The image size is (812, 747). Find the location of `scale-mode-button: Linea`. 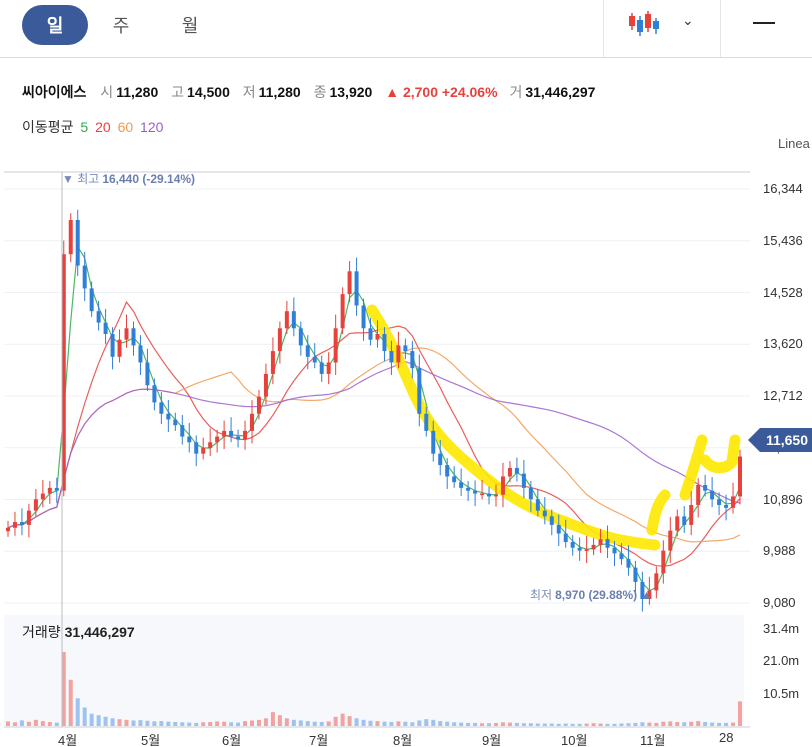

scale-mode-button: Linea is located at coordinates (794, 143).